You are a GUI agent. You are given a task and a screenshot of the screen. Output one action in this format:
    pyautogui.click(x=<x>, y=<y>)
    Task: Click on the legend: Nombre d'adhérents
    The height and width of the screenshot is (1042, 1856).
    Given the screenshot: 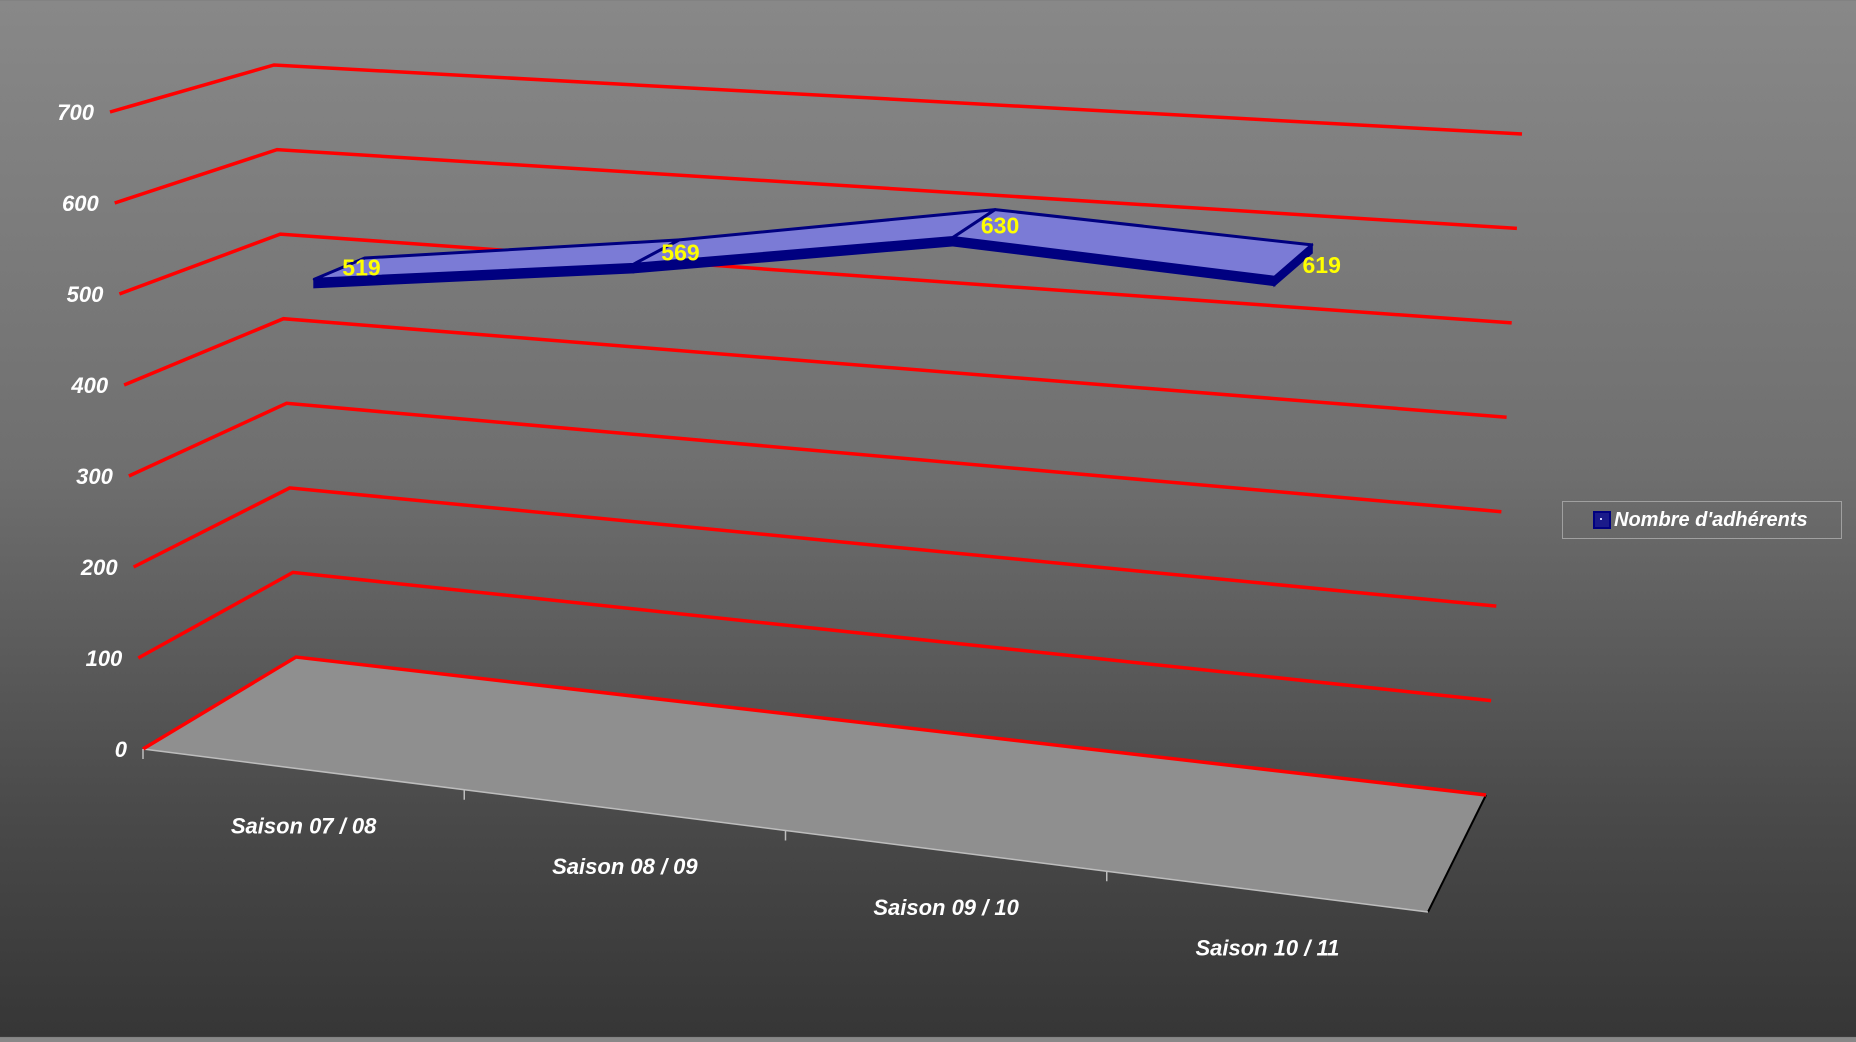 What is the action you would take?
    pyautogui.click(x=1702, y=520)
    